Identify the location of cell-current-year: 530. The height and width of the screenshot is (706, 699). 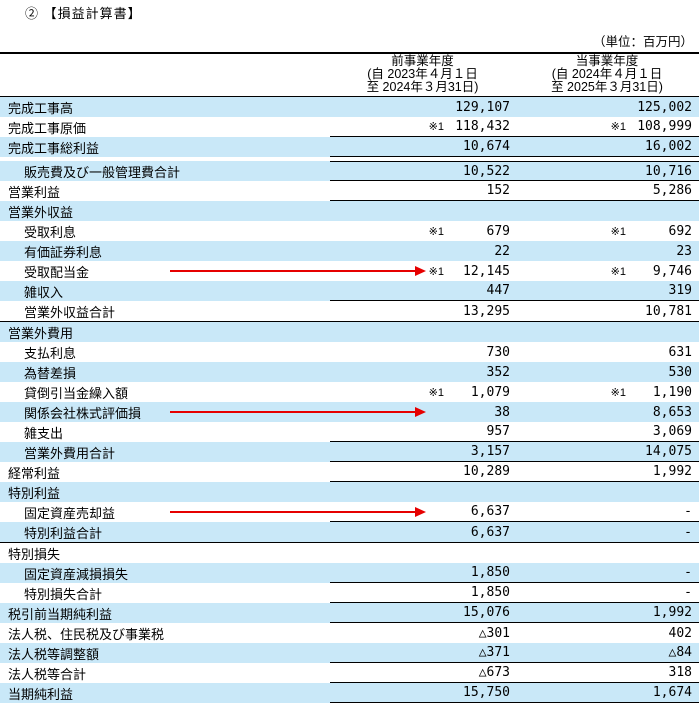
(607, 372).